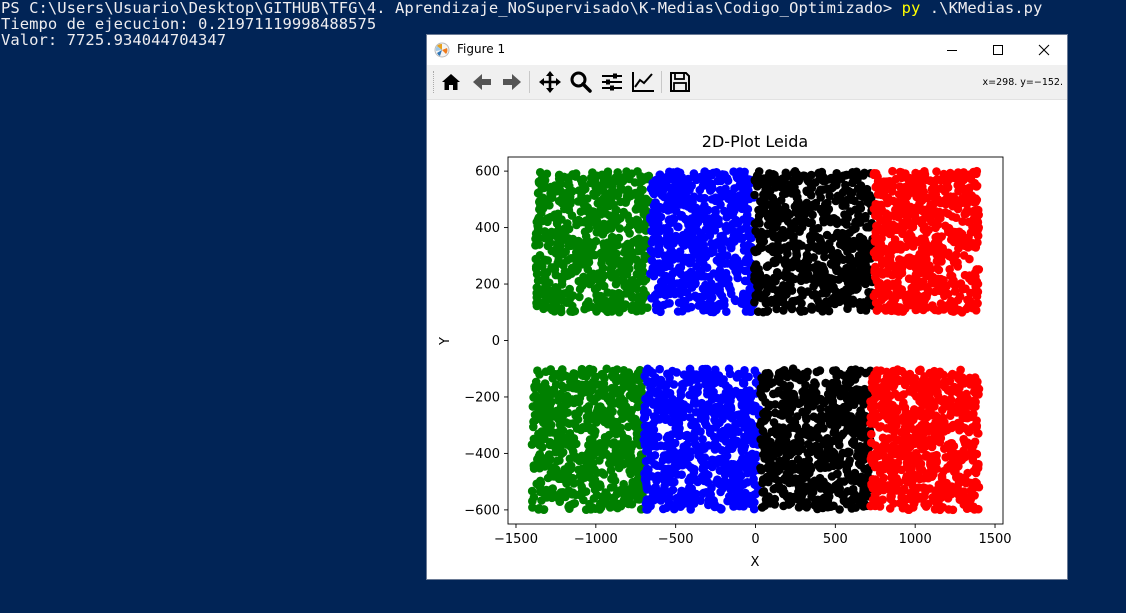  Describe the element at coordinates (550, 82) in the screenshot. I see `pan-button` at that location.